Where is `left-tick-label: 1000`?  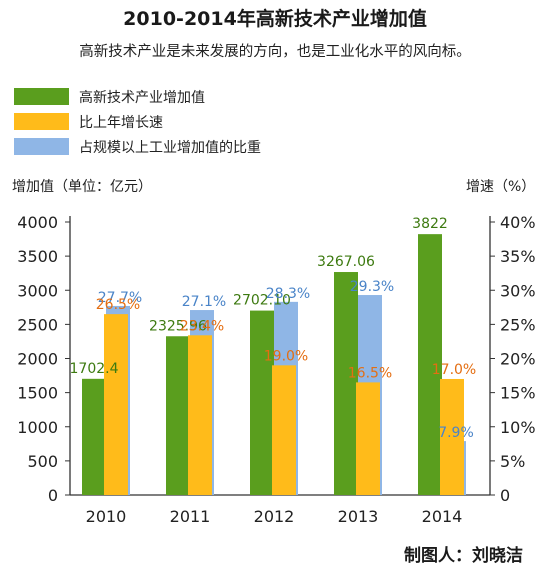
left-tick-label: 1000 is located at coordinates (37, 427).